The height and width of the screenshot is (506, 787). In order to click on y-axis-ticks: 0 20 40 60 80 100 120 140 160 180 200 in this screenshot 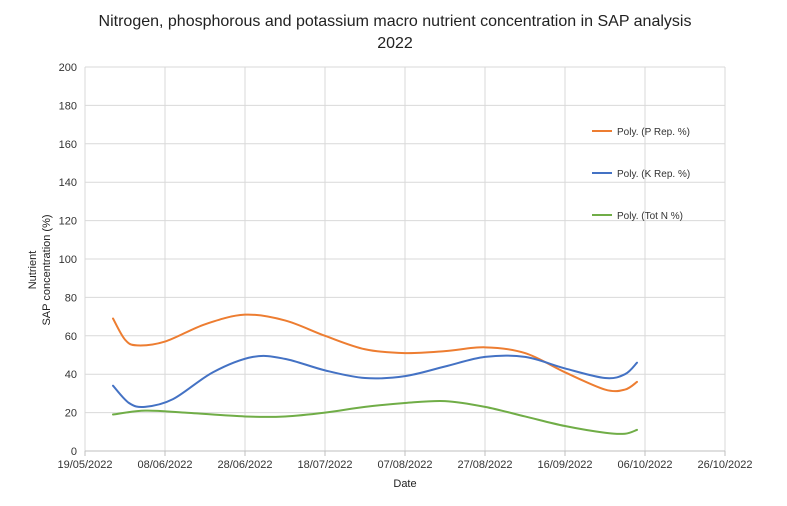, I will do `click(68, 260)`.